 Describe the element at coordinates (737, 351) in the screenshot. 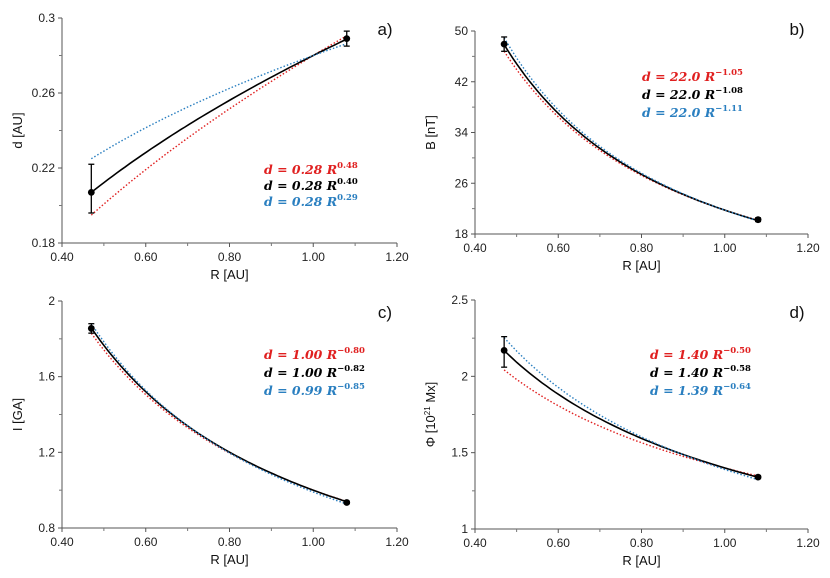

I see `fit-label-exponent: −0.50` at that location.